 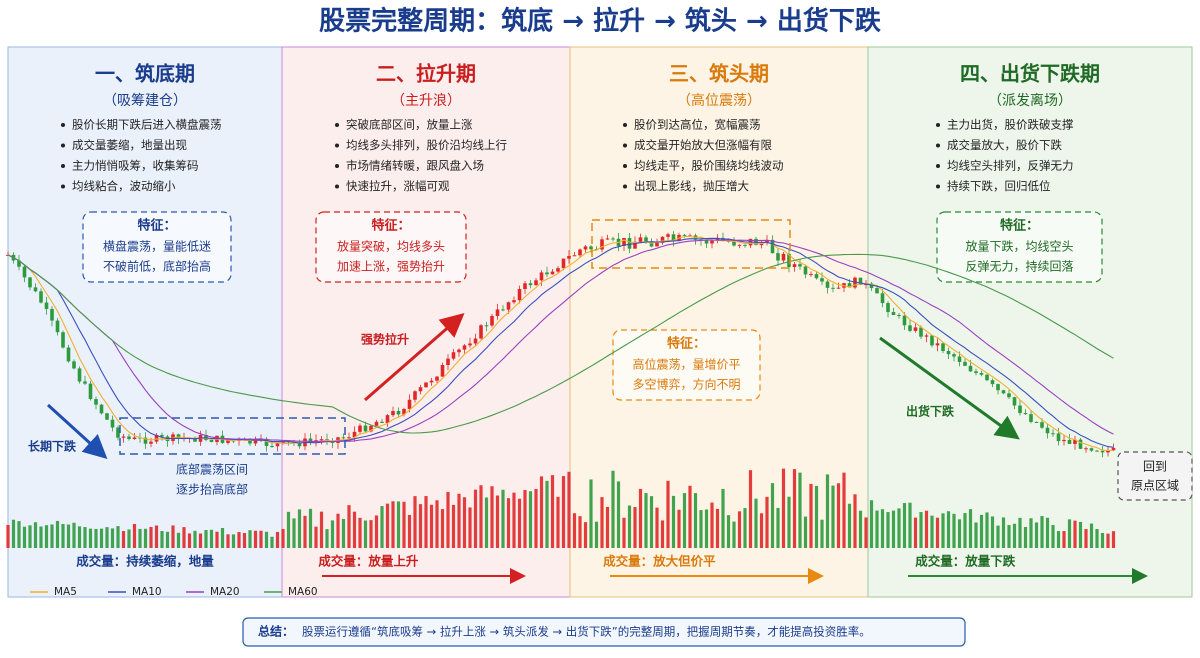 I want to click on feature-line: 加速上涨，强势抬升, so click(x=391, y=266).